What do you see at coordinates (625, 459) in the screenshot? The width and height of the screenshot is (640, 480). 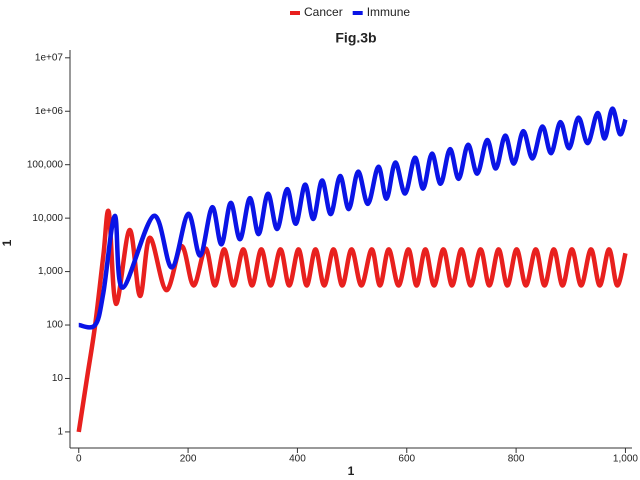 I see `x-tick-label: 1,000` at bounding box center [625, 459].